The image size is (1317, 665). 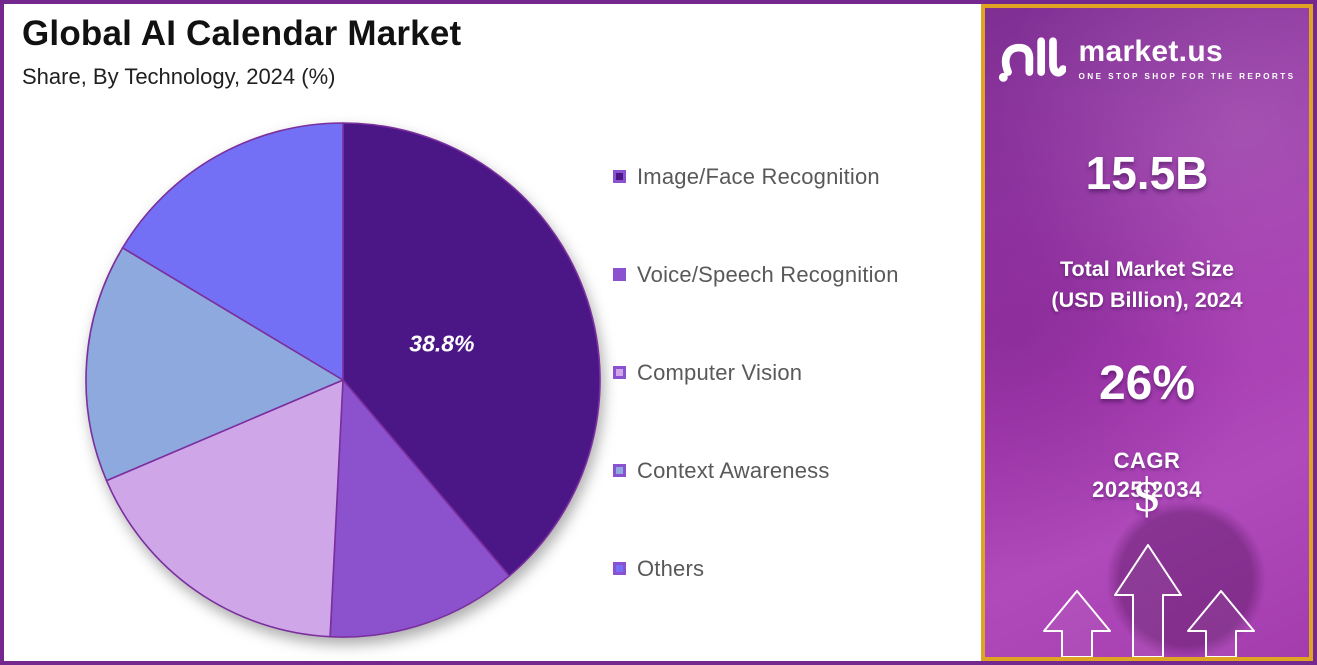 What do you see at coordinates (232, 251) in the screenshot?
I see `pie-slice-others` at bounding box center [232, 251].